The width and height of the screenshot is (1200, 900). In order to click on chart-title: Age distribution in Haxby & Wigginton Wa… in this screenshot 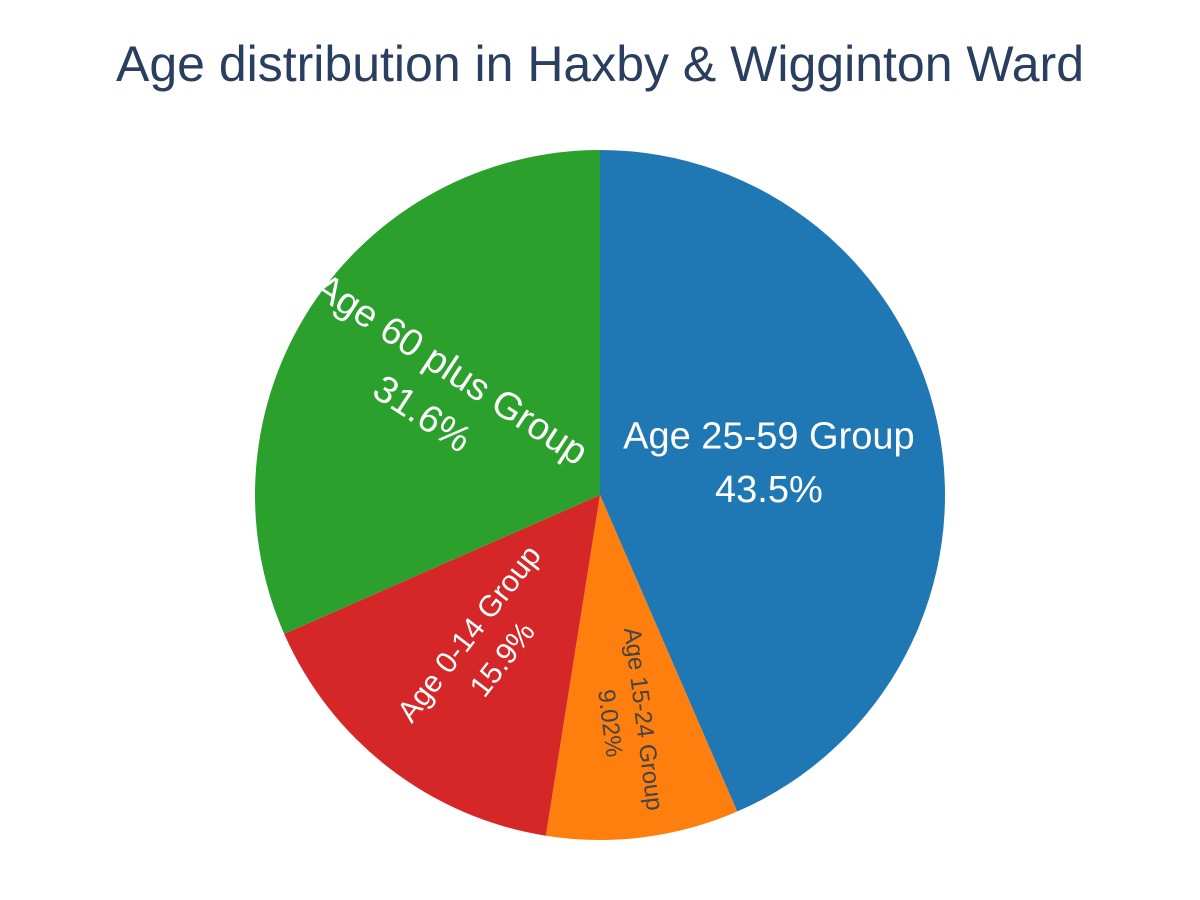, I will do `click(600, 64)`.